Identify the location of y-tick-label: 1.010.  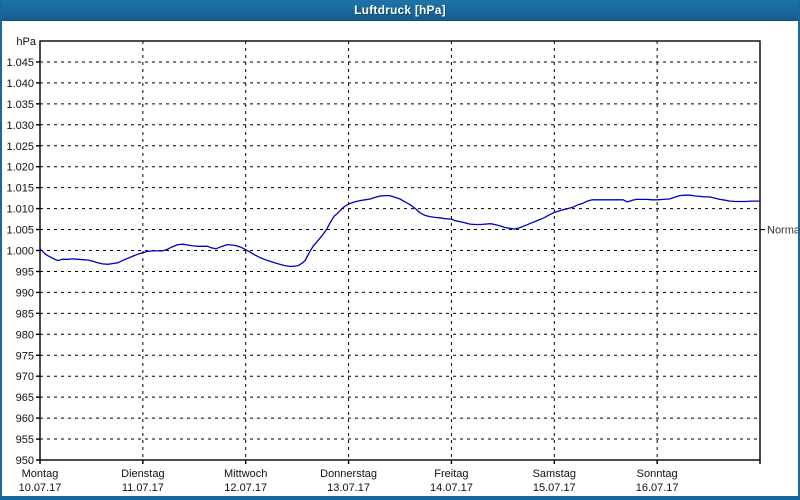
(20, 210).